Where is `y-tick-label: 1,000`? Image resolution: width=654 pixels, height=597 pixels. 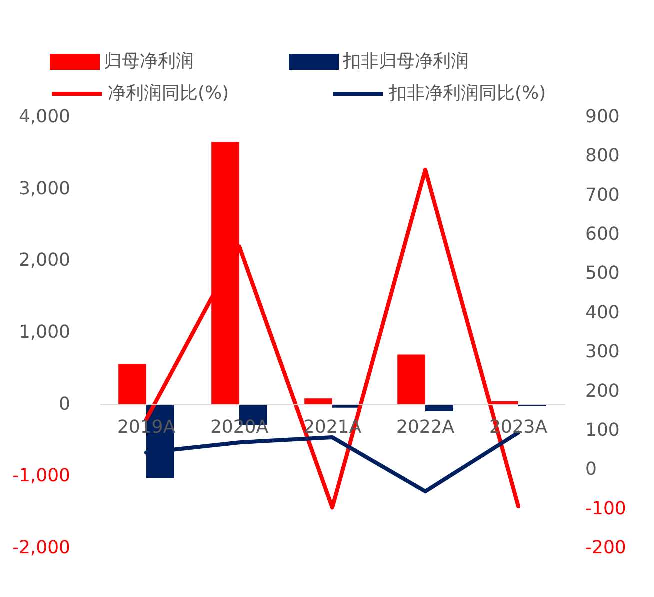
y-tick-label: 1,000 is located at coordinates (44, 332).